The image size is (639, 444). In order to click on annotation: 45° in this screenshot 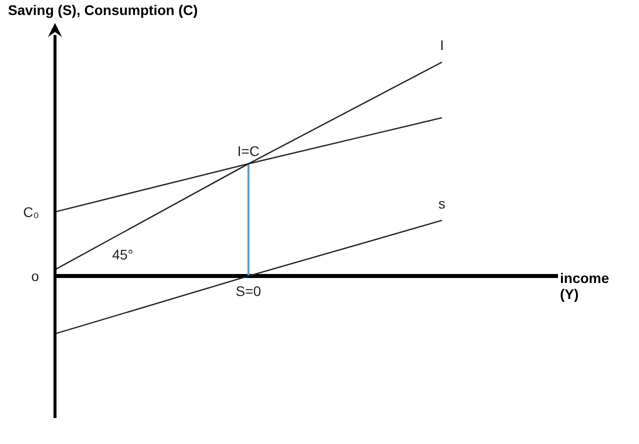, I will do `click(123, 254)`.